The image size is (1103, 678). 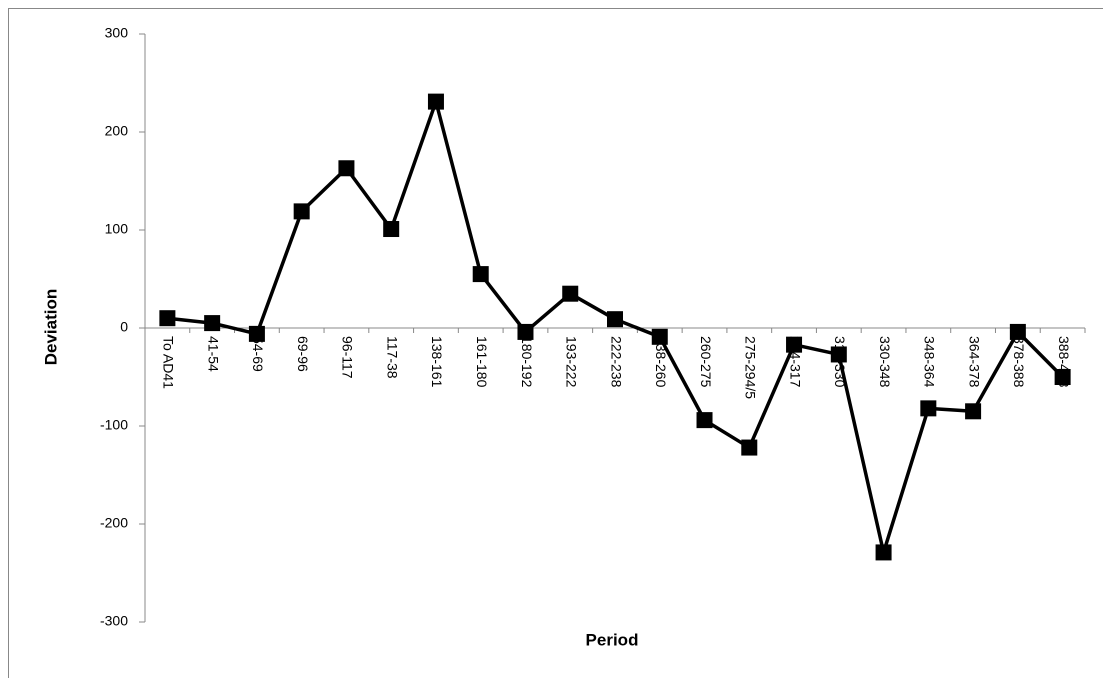 What do you see at coordinates (117, 131) in the screenshot?
I see `y-tick-label: 200` at bounding box center [117, 131].